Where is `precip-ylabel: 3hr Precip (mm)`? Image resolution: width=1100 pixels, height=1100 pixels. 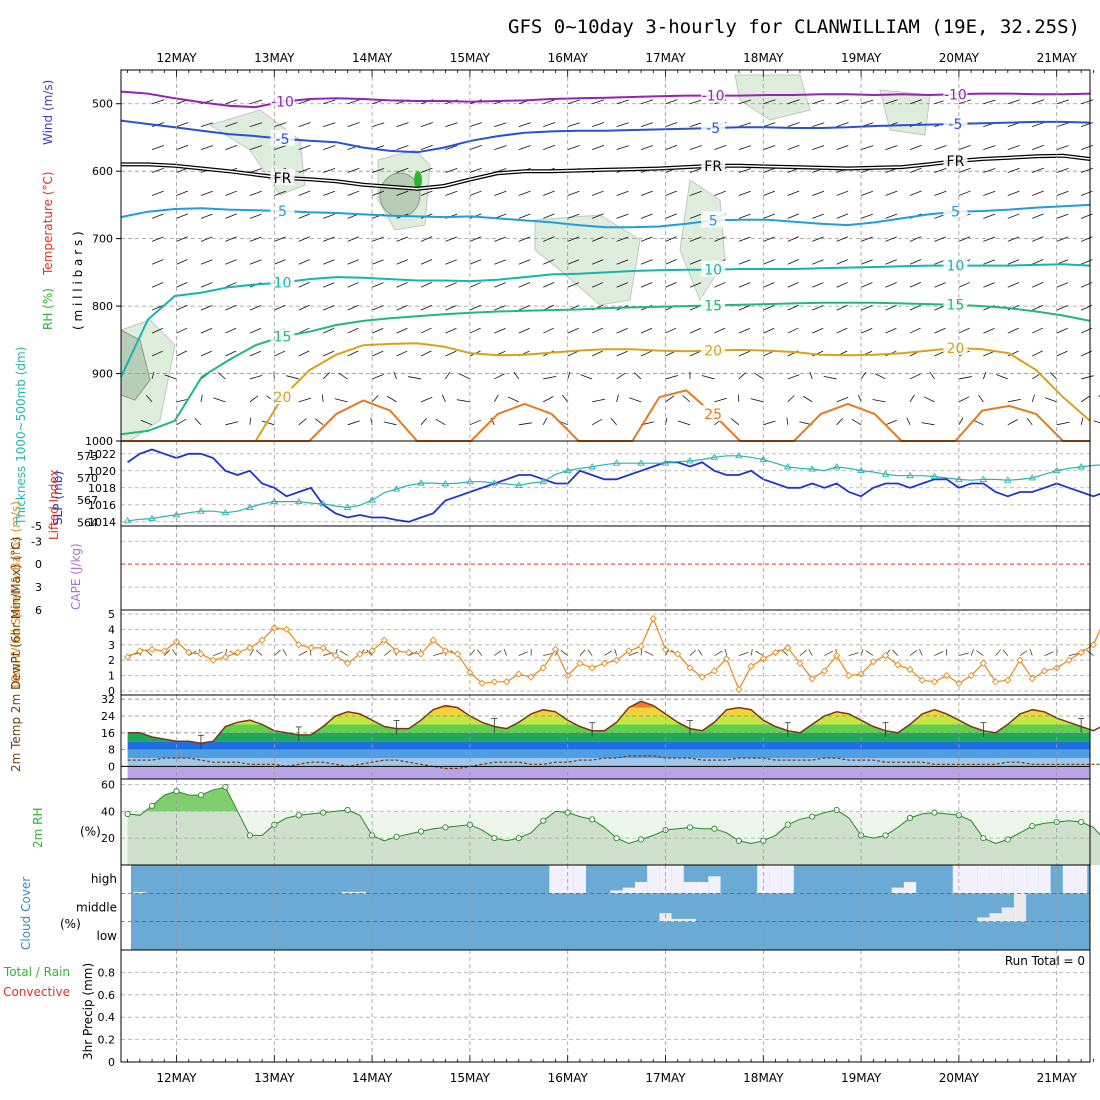
precip-ylabel: 3hr Precip (mm) is located at coordinates (88, 1011).